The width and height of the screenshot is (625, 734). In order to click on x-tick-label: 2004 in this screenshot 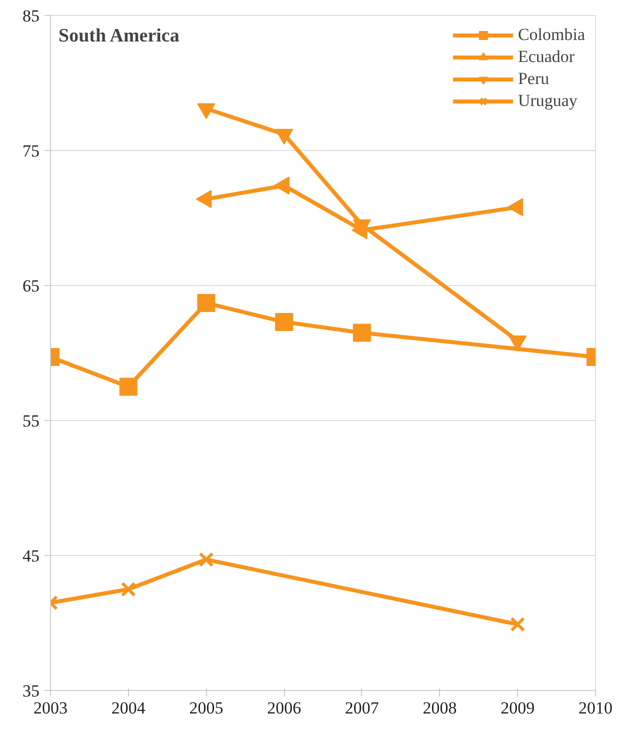, I will do `click(128, 708)`.